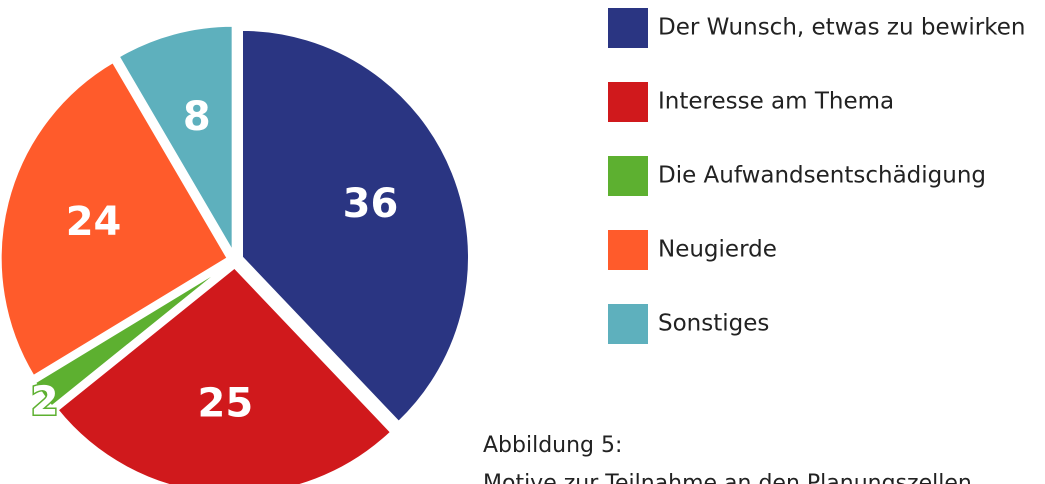 The image size is (1045, 484). I want to click on legend-label: Der Wunsch, etwas zu bewirken, so click(842, 28).